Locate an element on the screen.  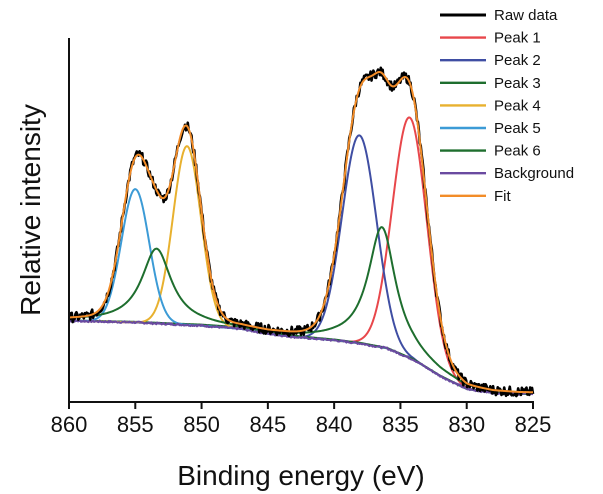
x-tick-label: 840 is located at coordinates (334, 424).